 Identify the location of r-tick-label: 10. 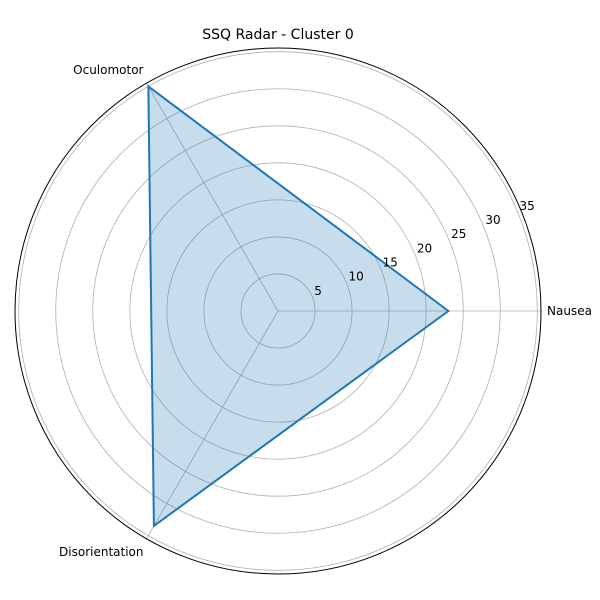
(355, 277).